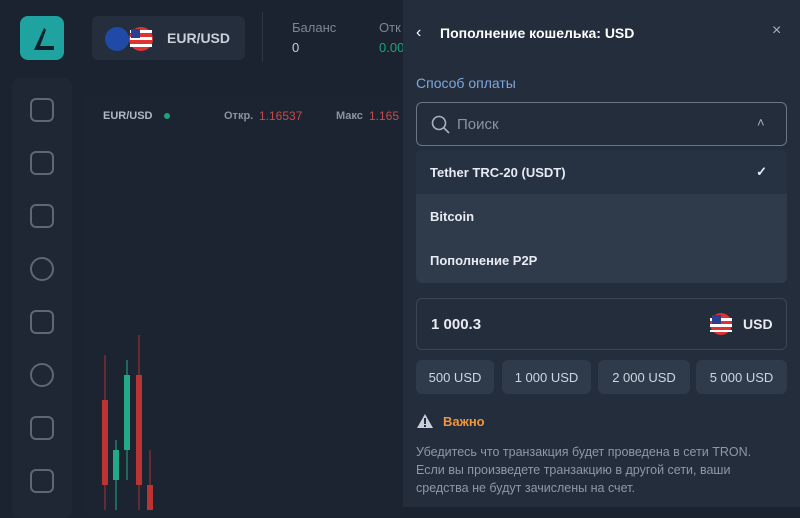 The image size is (800, 518). I want to click on amount: 1 000.3, so click(456, 324).